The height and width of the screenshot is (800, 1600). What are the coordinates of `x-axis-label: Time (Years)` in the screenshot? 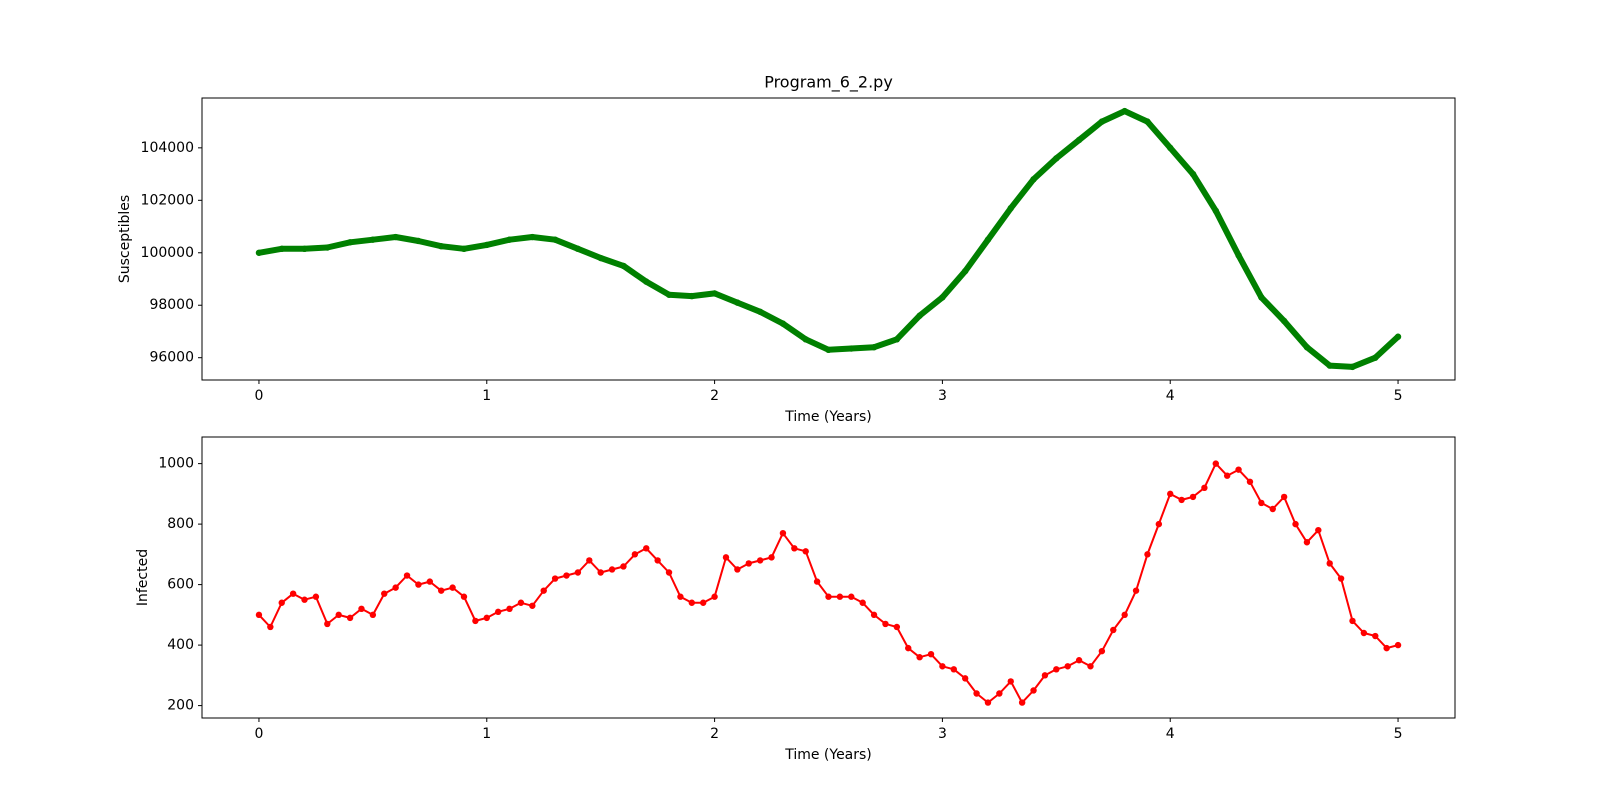 It's located at (828, 417).